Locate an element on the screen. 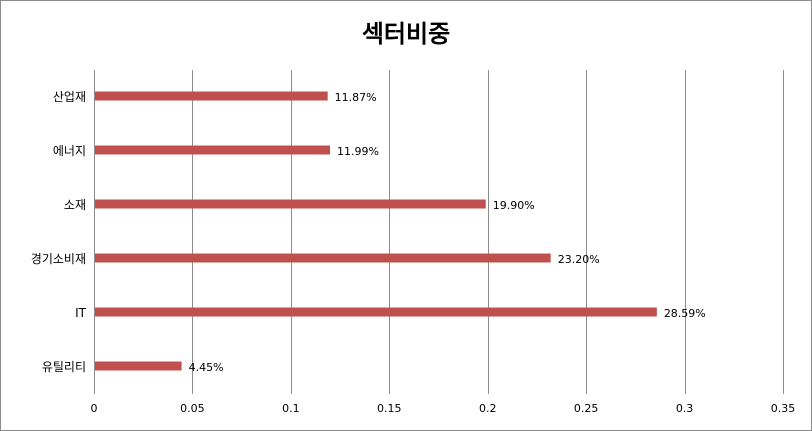 The image size is (812, 431). category-label: IT is located at coordinates (81, 313).